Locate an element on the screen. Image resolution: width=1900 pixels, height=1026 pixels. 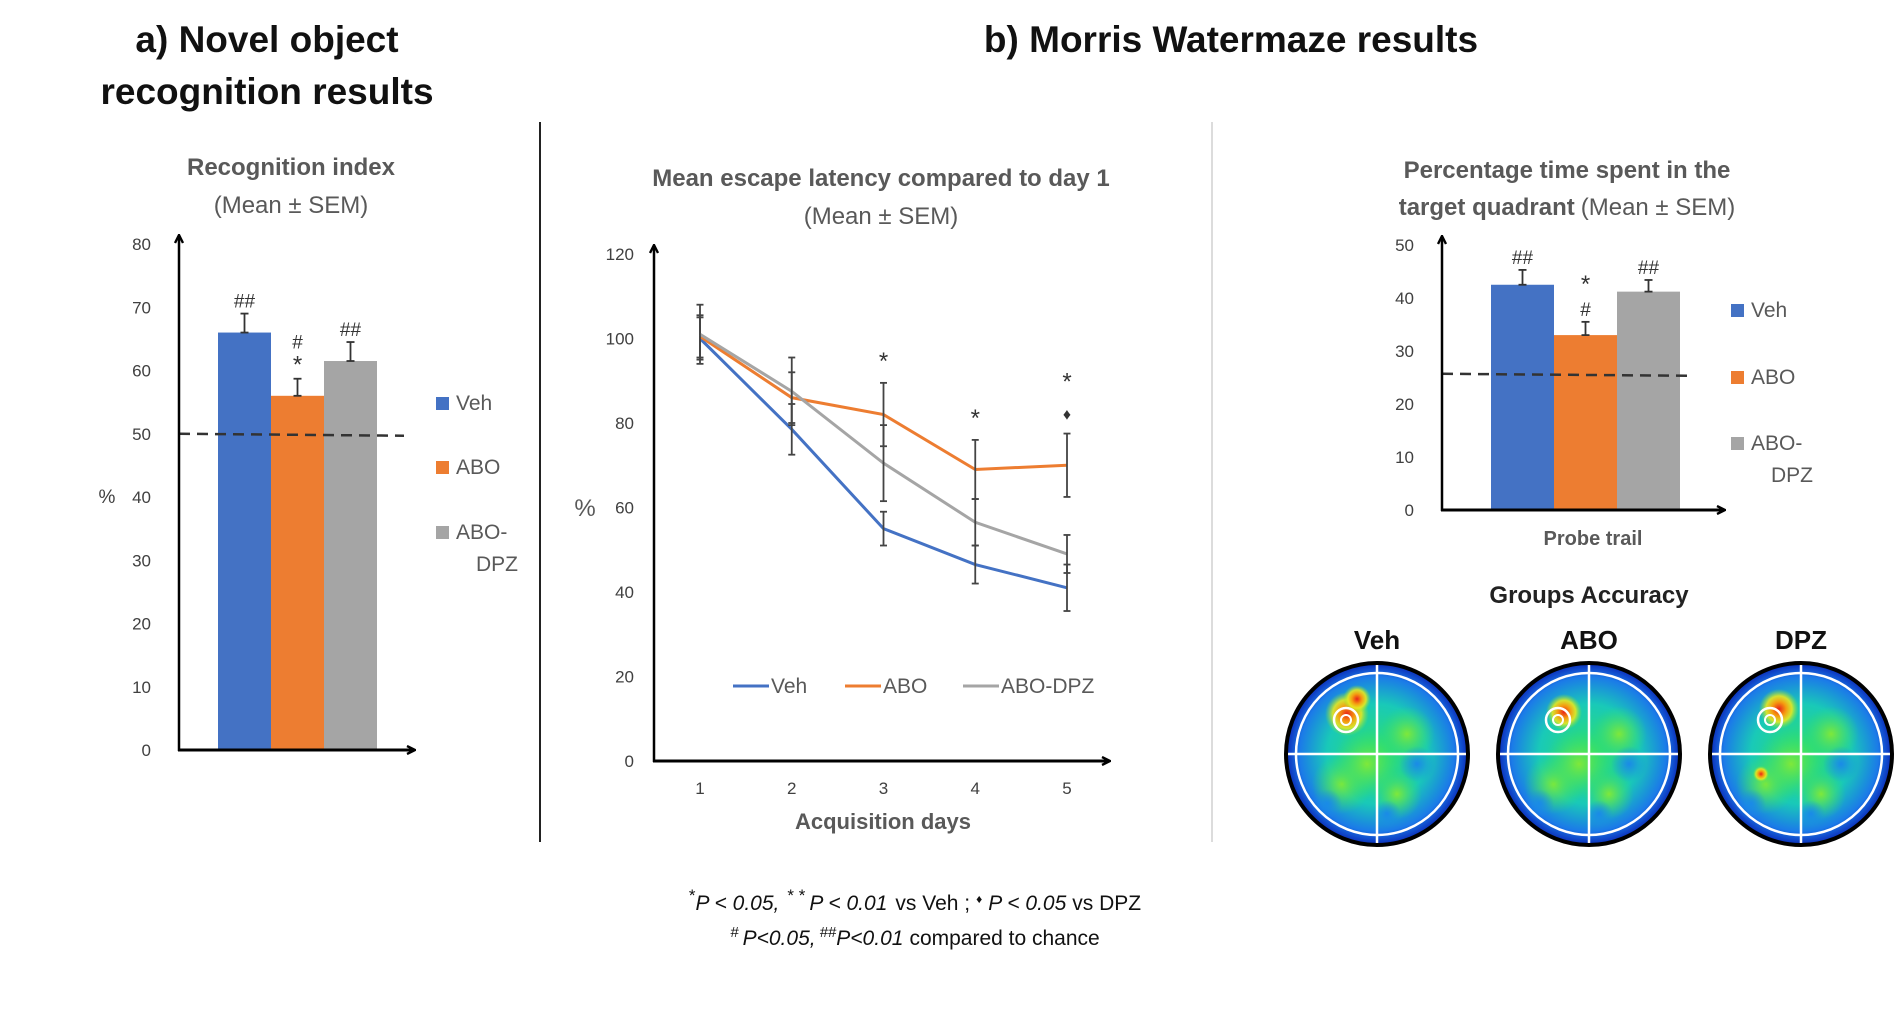
x-tick-label: 3 is located at coordinates (883, 788).